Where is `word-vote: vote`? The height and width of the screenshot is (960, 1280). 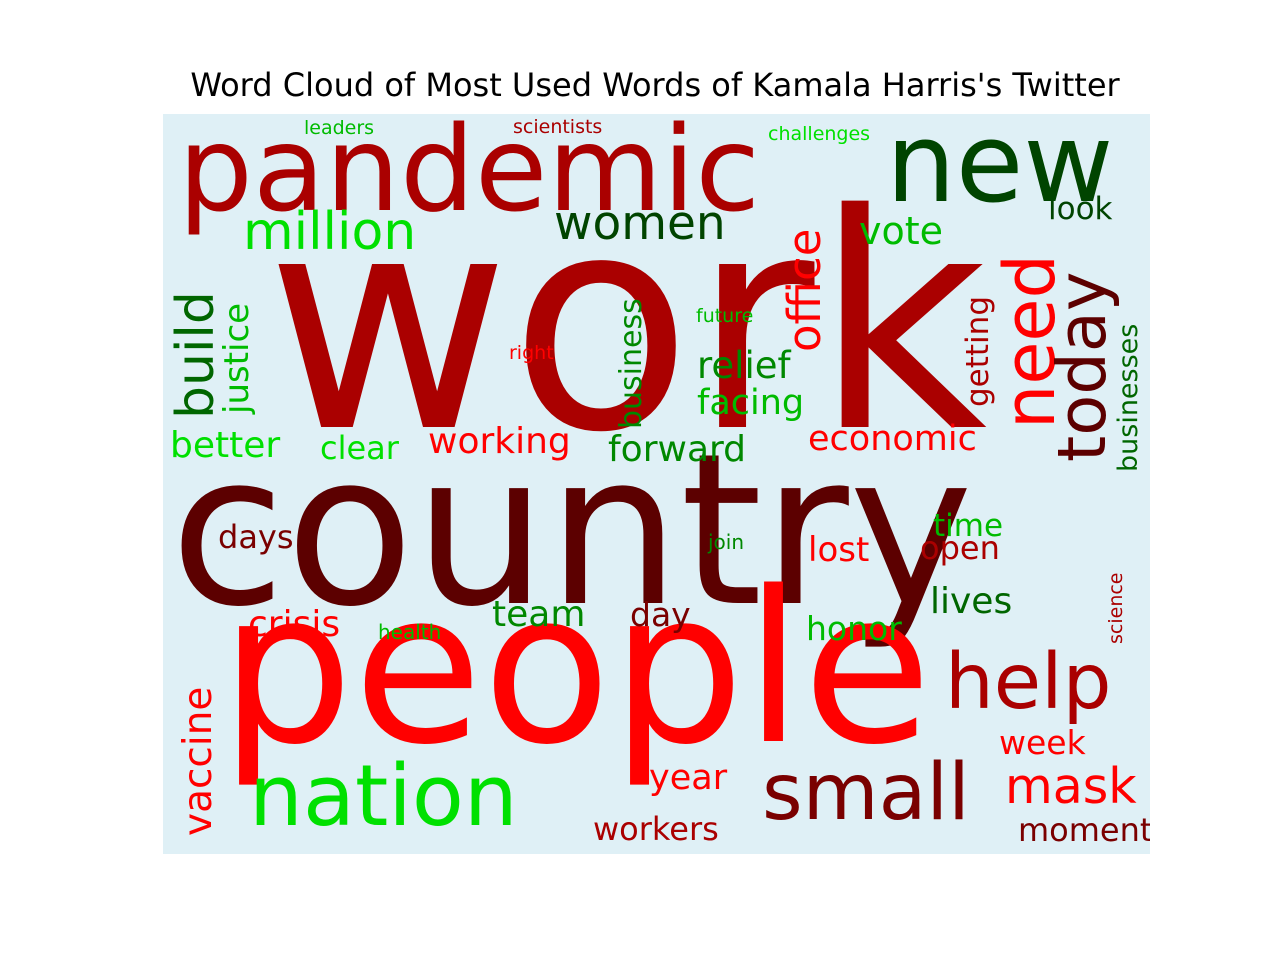
word-vote: vote is located at coordinates (901, 231).